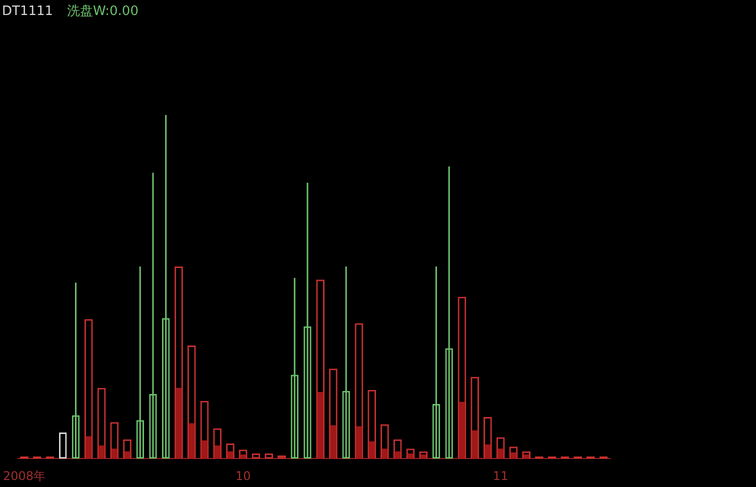 This screenshot has height=487, width=756. Describe the element at coordinates (28, 11) in the screenshot. I see `chart-title: DT1111` at that location.